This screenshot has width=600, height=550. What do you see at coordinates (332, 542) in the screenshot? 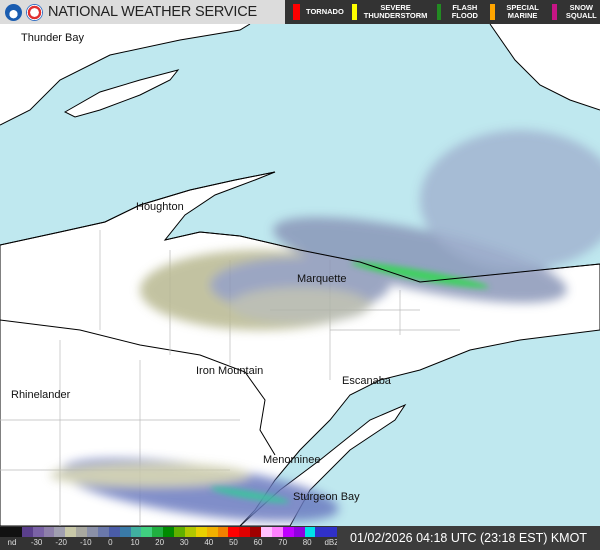
I see `scale-tick-label: dBZ` at bounding box center [332, 542].